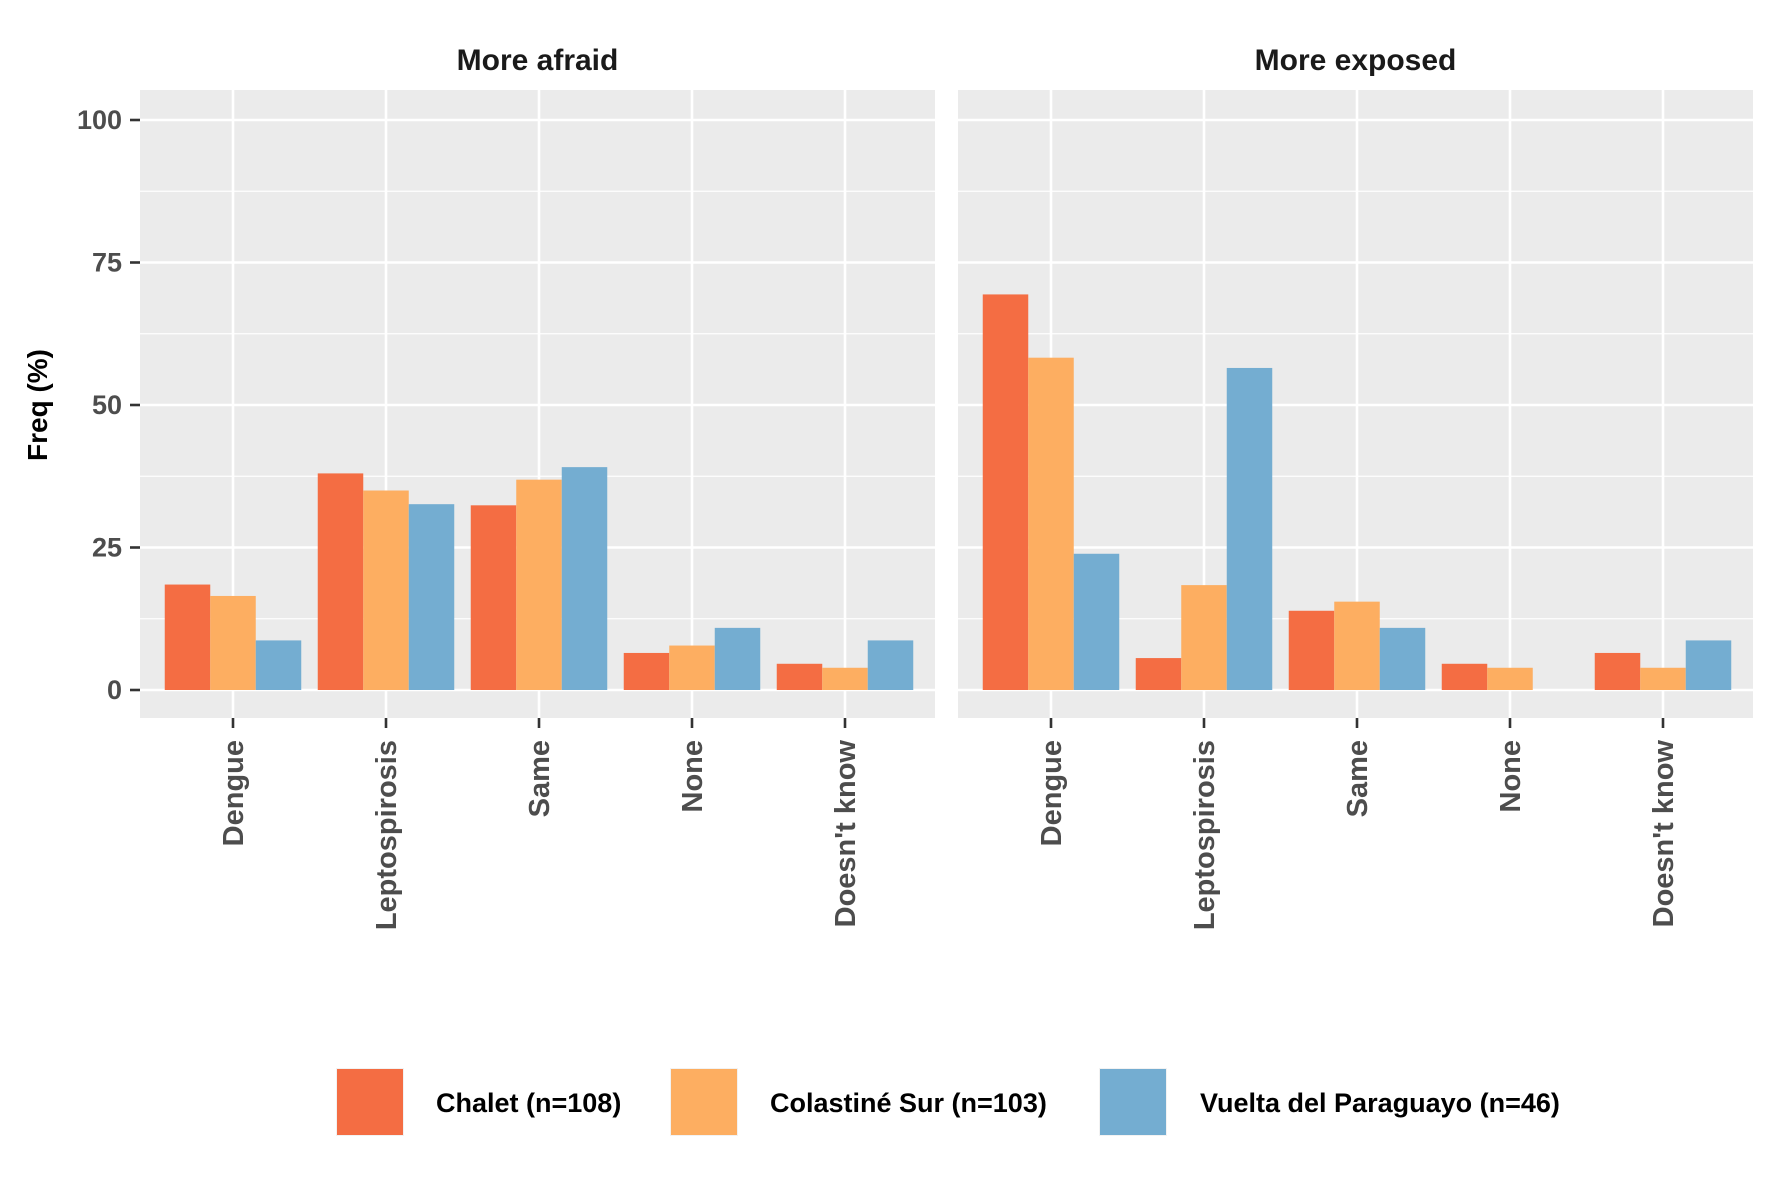 Image resolution: width=1771 pixels, height=1181 pixels. I want to click on y-tick-label: 50, so click(107, 405).